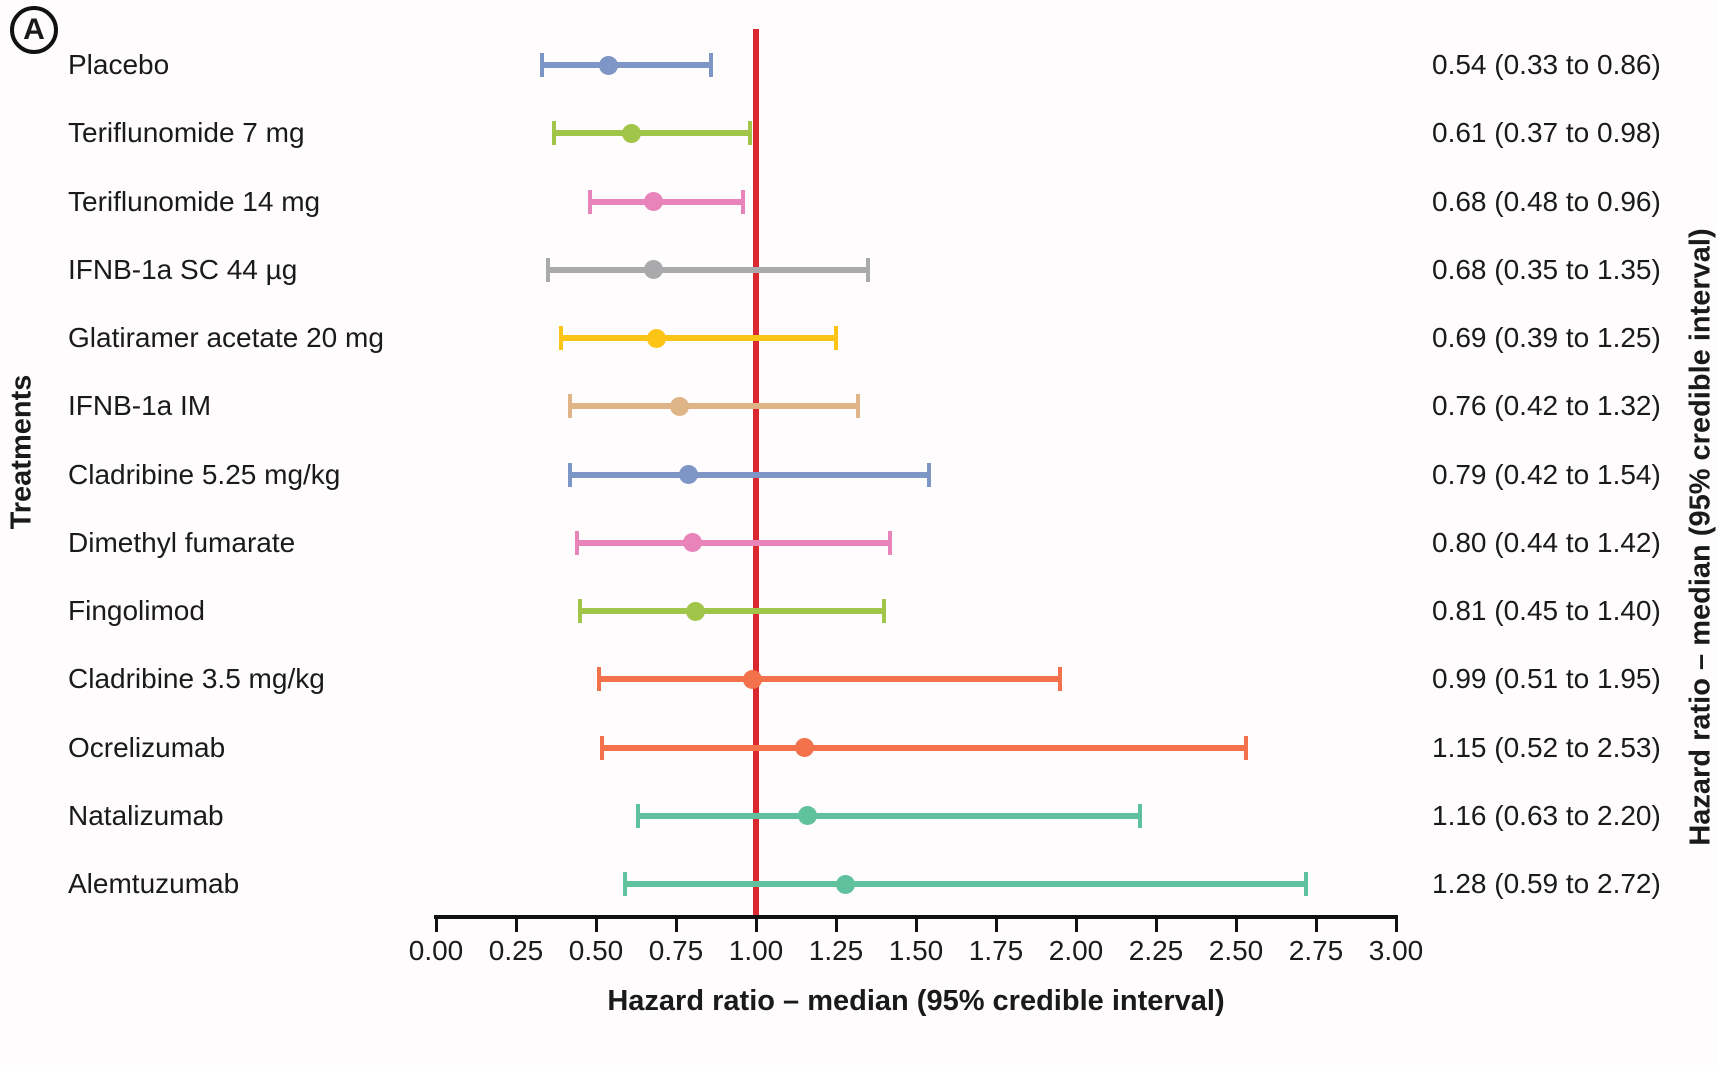  Describe the element at coordinates (836, 950) in the screenshot. I see `x-tick-label-1.25: 1.25` at that location.